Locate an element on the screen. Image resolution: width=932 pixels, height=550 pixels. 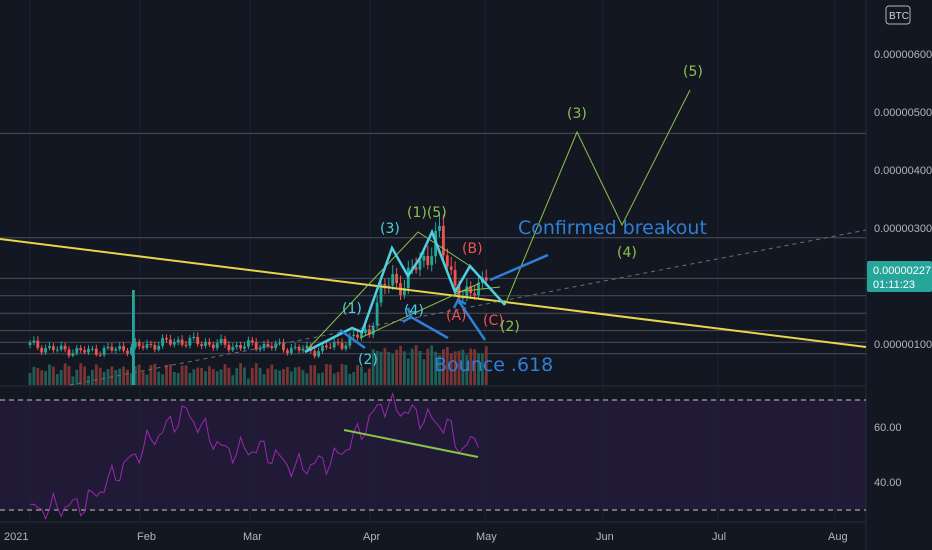
wave-path is located at coordinates (405, 291).